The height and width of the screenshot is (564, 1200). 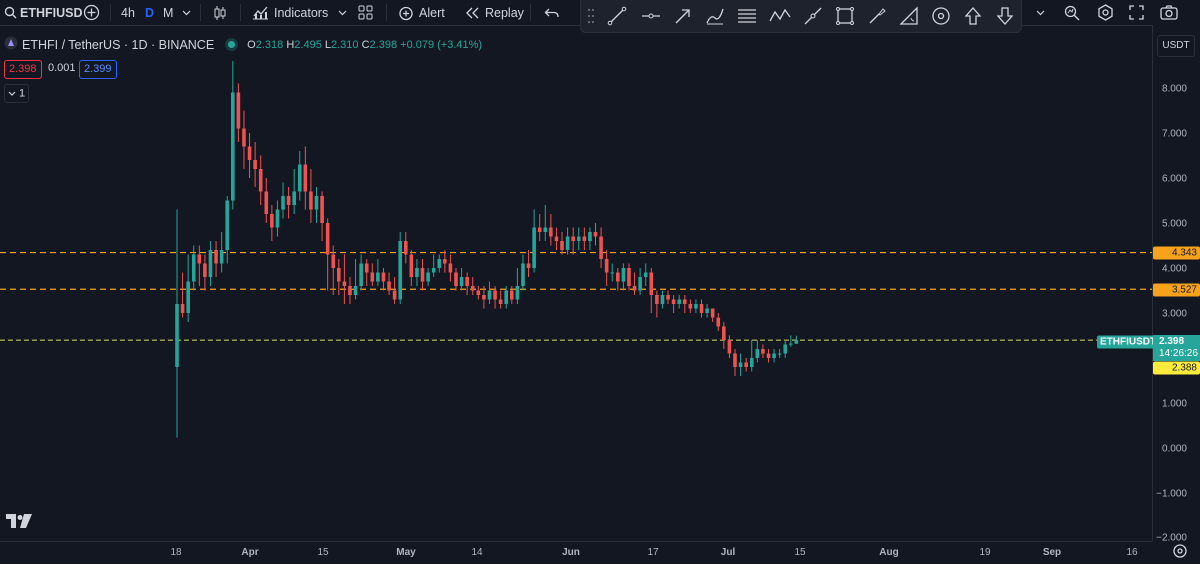 What do you see at coordinates (186, 12) in the screenshot?
I see `interval-dropdown` at bounding box center [186, 12].